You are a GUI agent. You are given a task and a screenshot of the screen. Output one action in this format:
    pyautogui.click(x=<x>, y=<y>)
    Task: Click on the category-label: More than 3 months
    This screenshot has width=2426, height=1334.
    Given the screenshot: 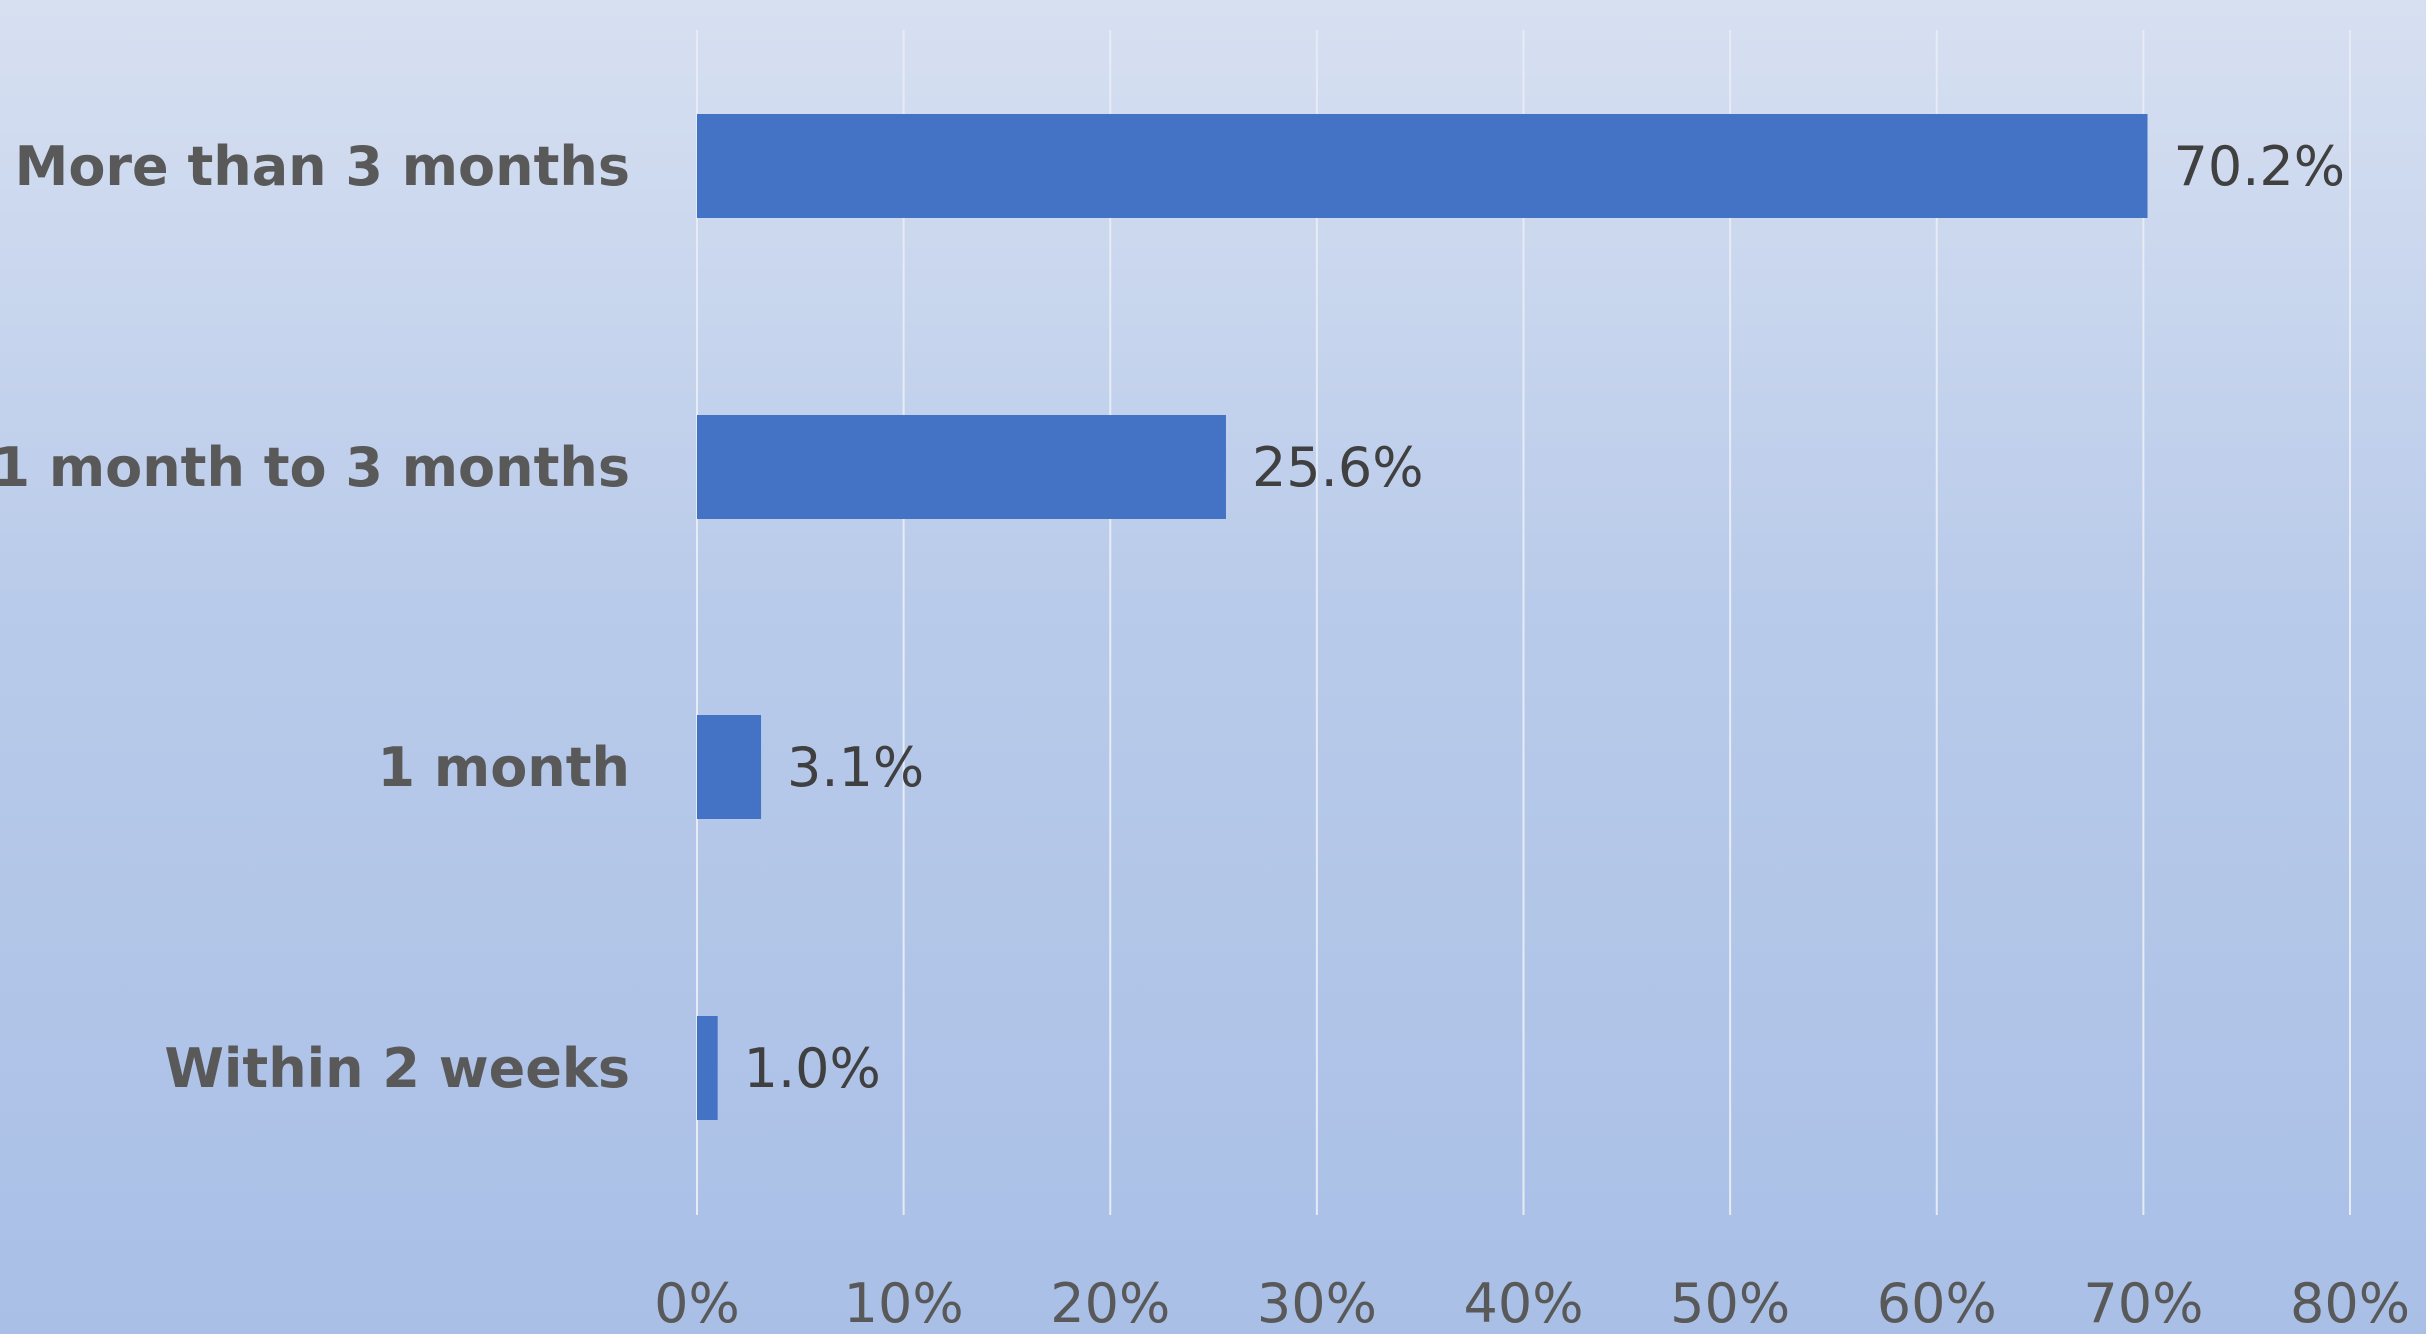 What is the action you would take?
    pyautogui.click(x=322, y=166)
    